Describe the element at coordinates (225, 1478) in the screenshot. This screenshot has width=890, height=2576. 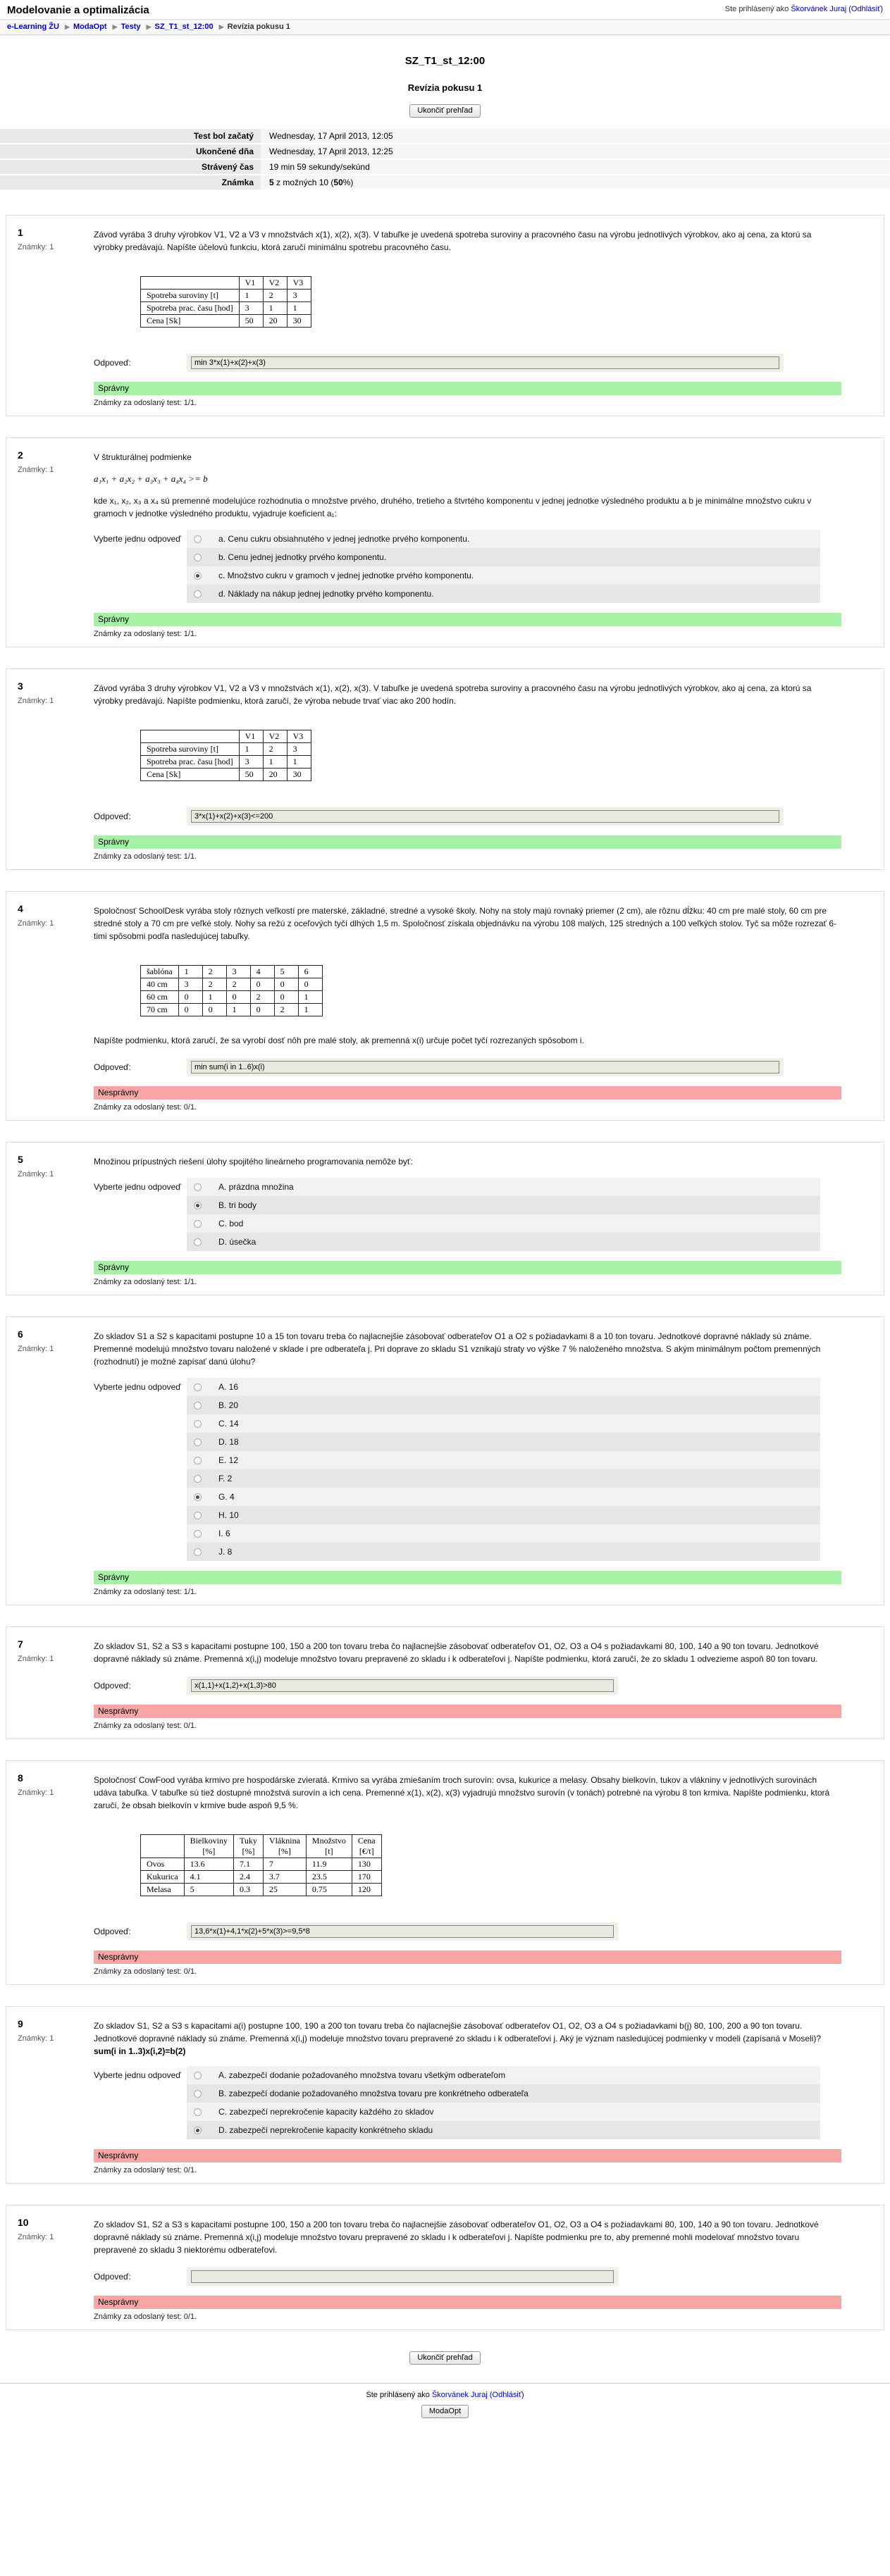
I see `option-label: F. 2` at that location.